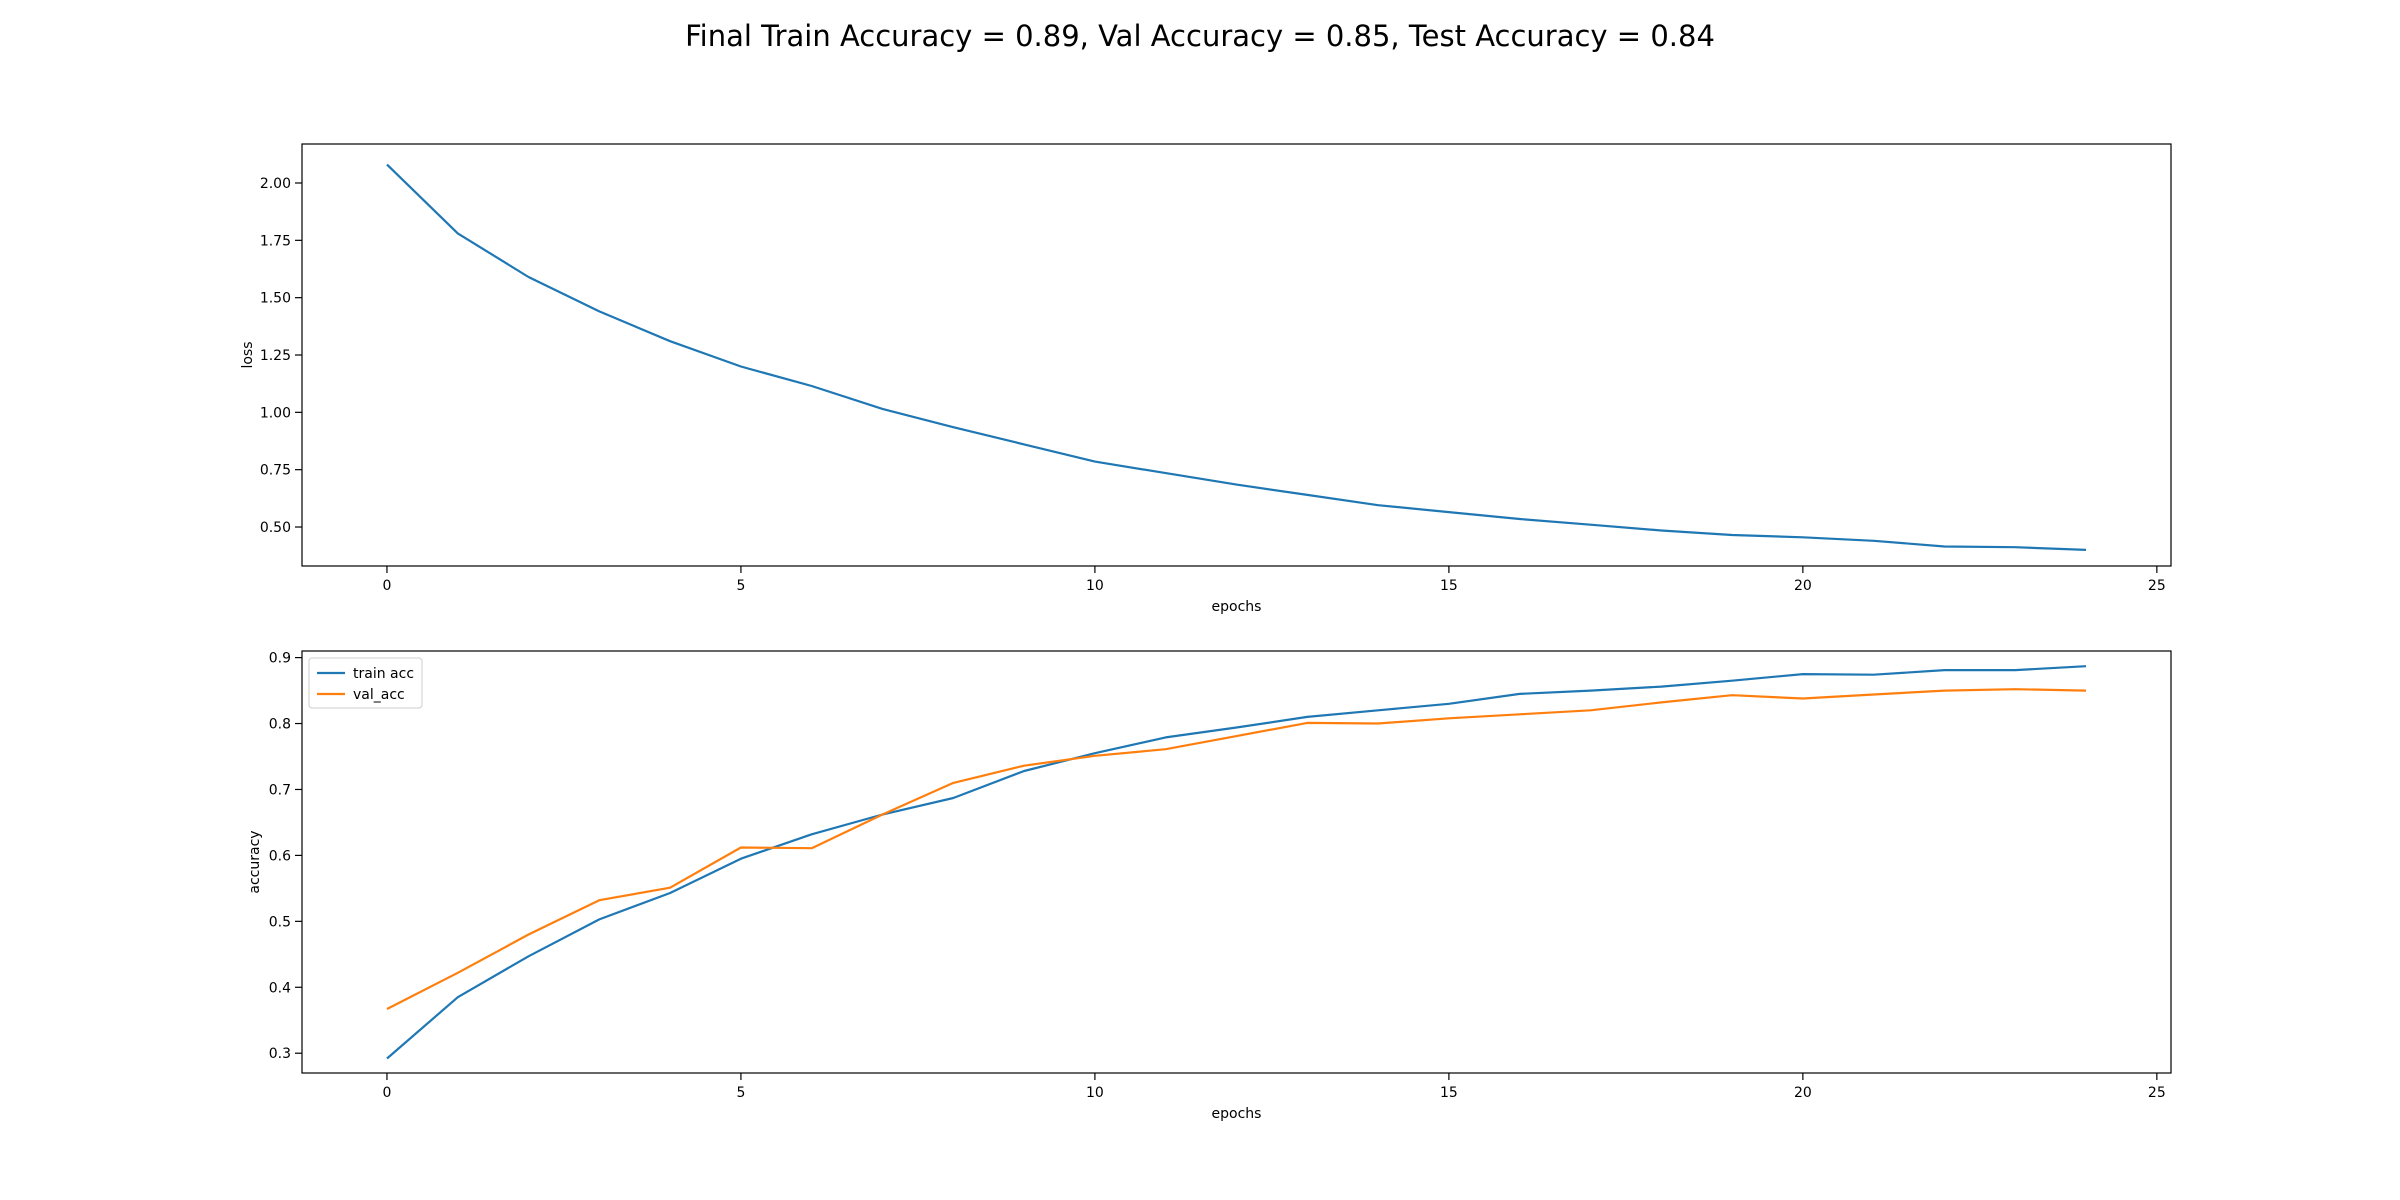  What do you see at coordinates (275, 528) in the screenshot?
I see `y-tick-label: 0.50` at bounding box center [275, 528].